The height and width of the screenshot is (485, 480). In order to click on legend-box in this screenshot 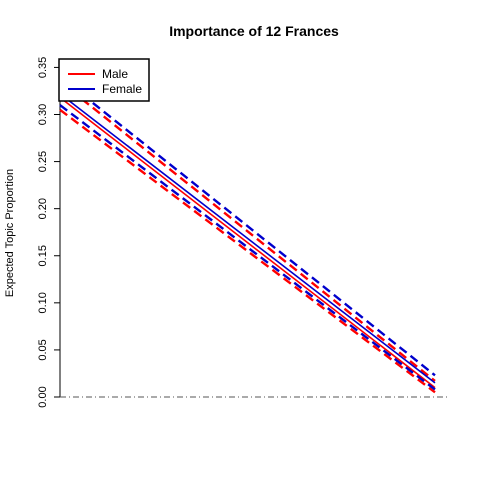, I will do `click(104, 80)`.